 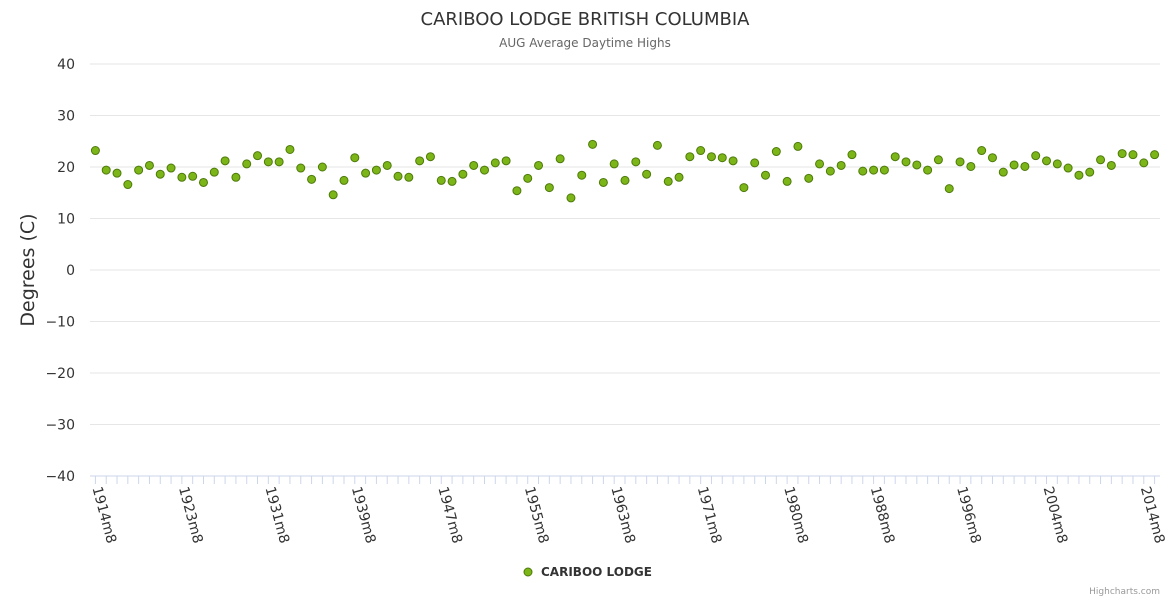 I want to click on legend-marker-icon, so click(x=528, y=572).